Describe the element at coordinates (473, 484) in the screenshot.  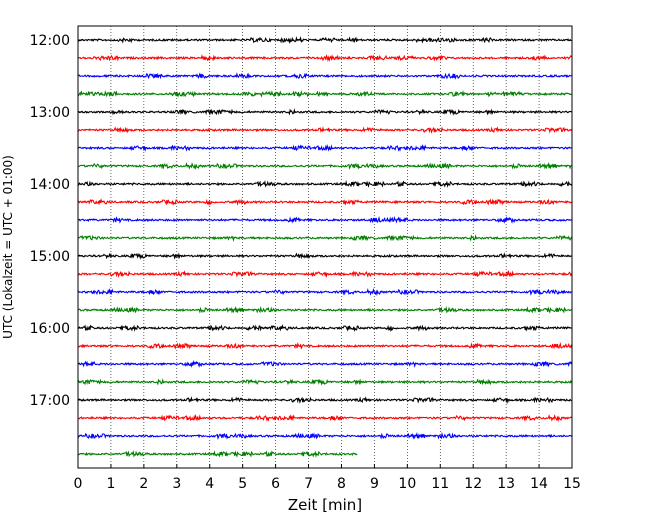
I see `x-tick-label: 12` at that location.